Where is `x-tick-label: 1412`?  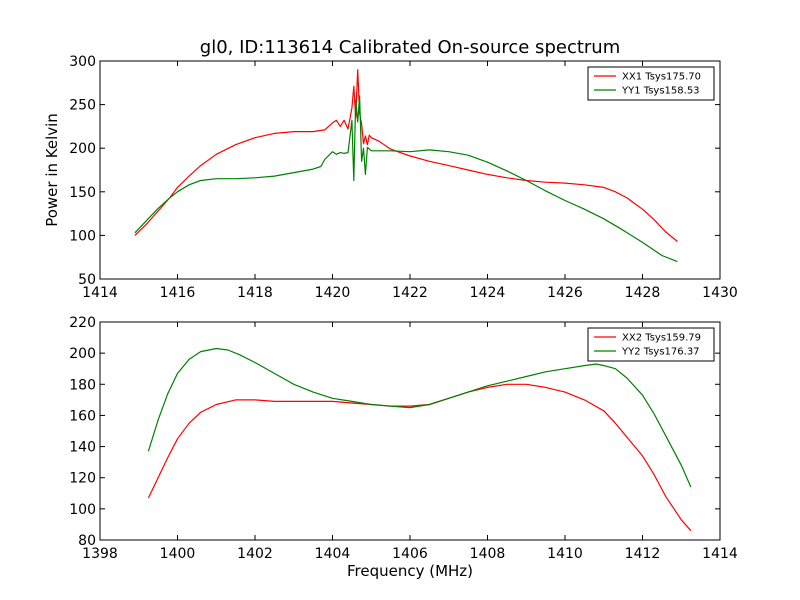
x-tick-label: 1412 is located at coordinates (643, 554).